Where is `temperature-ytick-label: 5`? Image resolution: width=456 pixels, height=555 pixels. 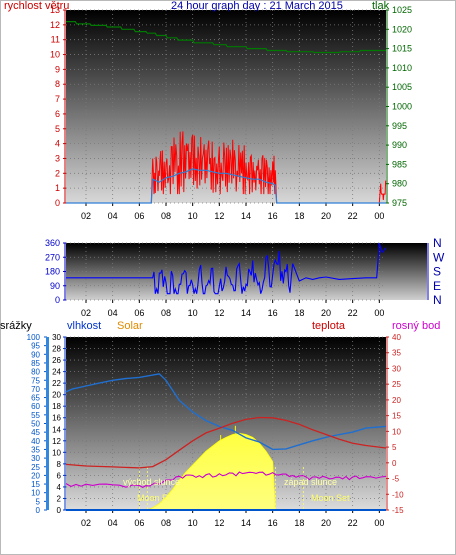 temperature-ytick-label: 5 is located at coordinates (394, 447).